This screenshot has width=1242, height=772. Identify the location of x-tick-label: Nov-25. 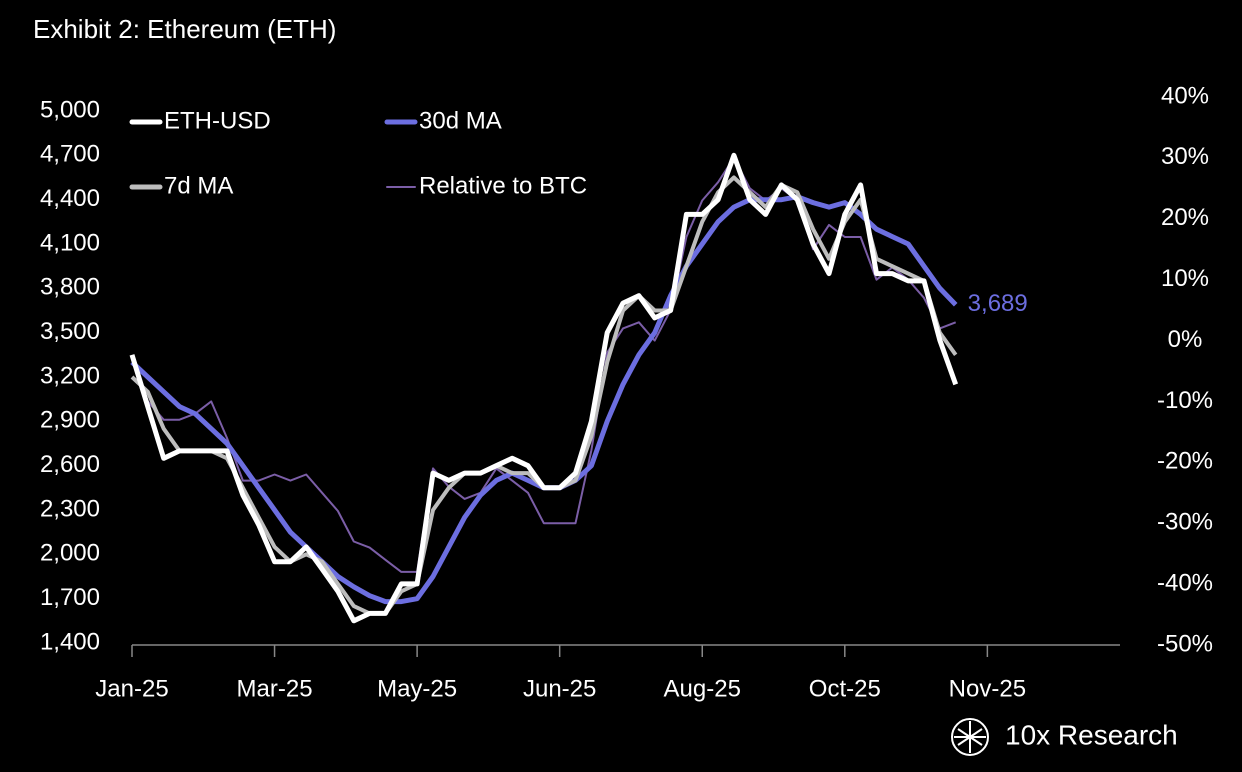
(987, 688).